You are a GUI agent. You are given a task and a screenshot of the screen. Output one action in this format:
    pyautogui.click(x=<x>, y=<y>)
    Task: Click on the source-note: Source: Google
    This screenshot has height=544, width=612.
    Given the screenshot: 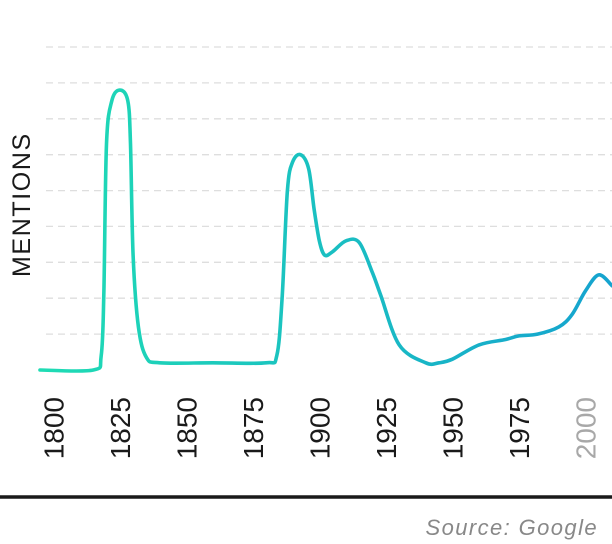 What is the action you would take?
    pyautogui.click(x=511, y=527)
    